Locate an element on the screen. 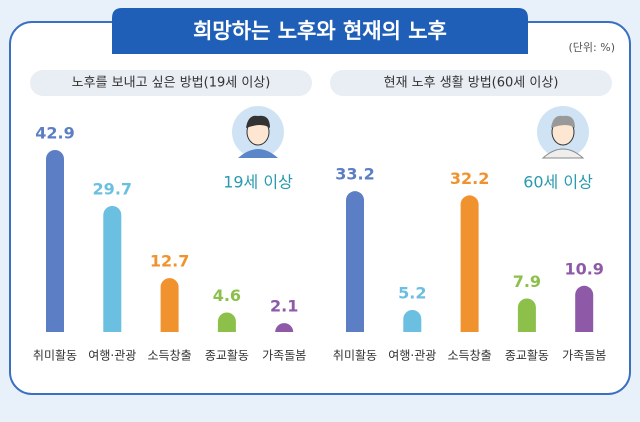  icon-young is located at coordinates (258, 132).